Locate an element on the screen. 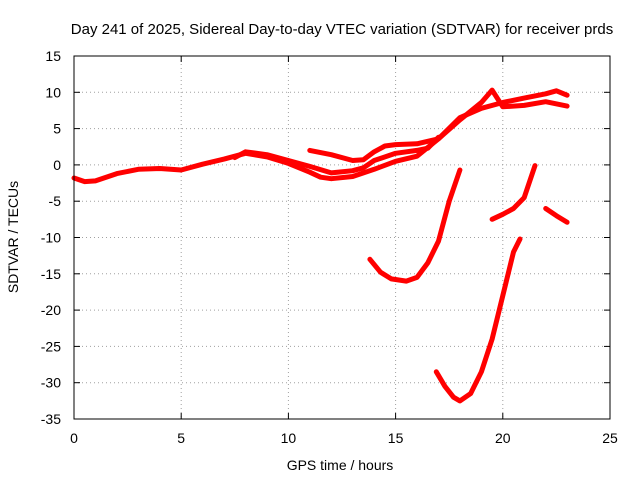  x-tick-label: 25 is located at coordinates (610, 438).